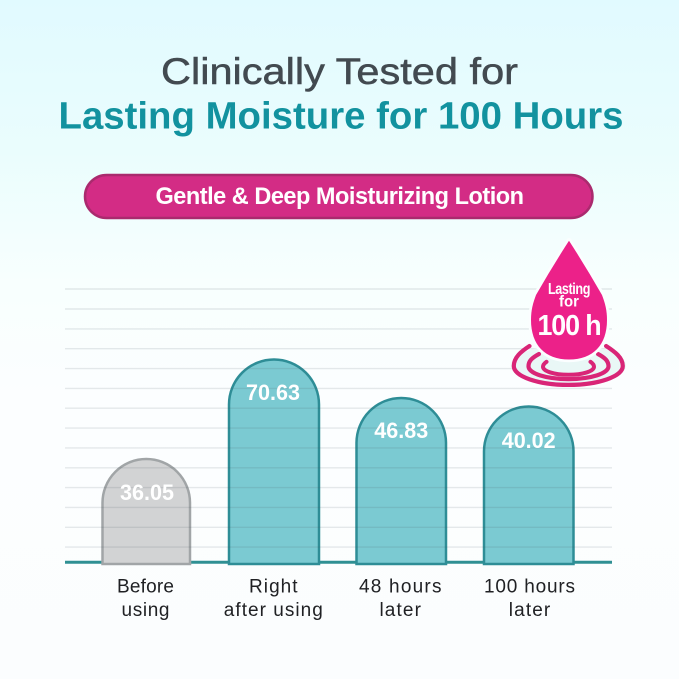  I want to click on svg-text: 100 h, so click(569, 326).